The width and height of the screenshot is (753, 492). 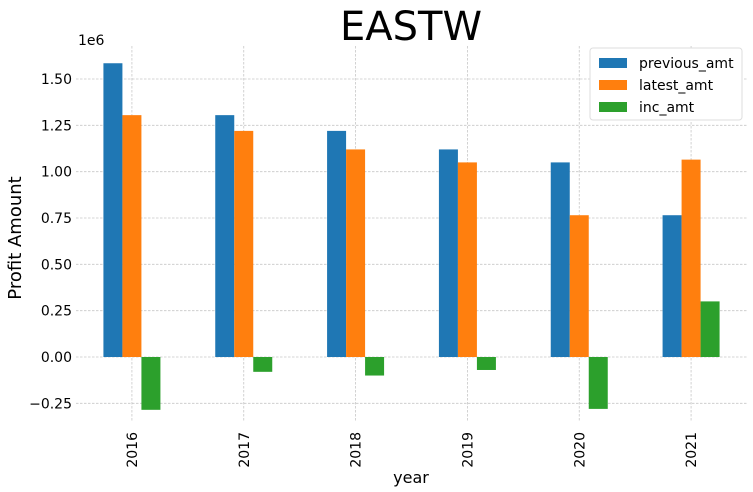 What do you see at coordinates (56, 80) in the screenshot?
I see `y-tick-label: 1.50` at bounding box center [56, 80].